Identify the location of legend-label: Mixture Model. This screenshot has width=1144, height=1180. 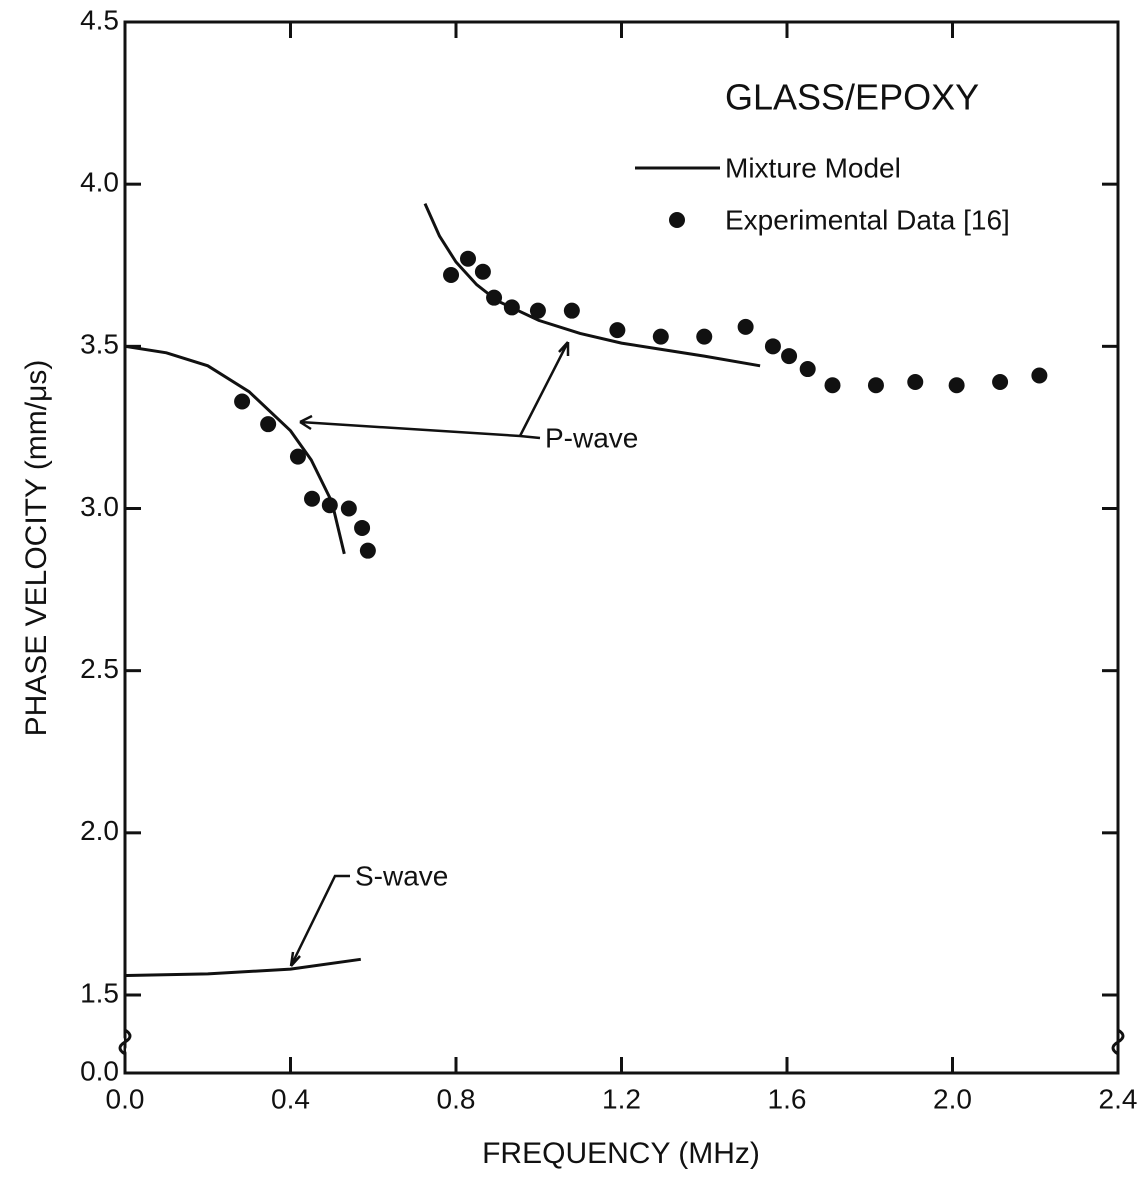
(813, 167).